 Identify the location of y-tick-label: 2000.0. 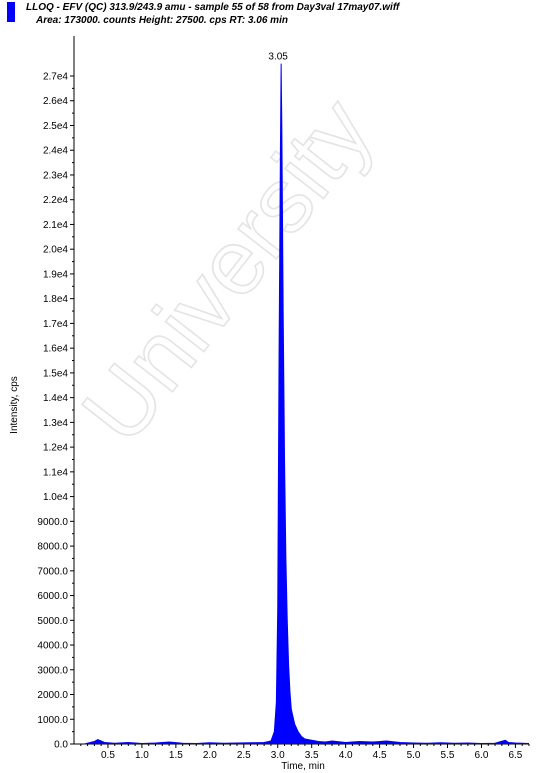
(52, 695).